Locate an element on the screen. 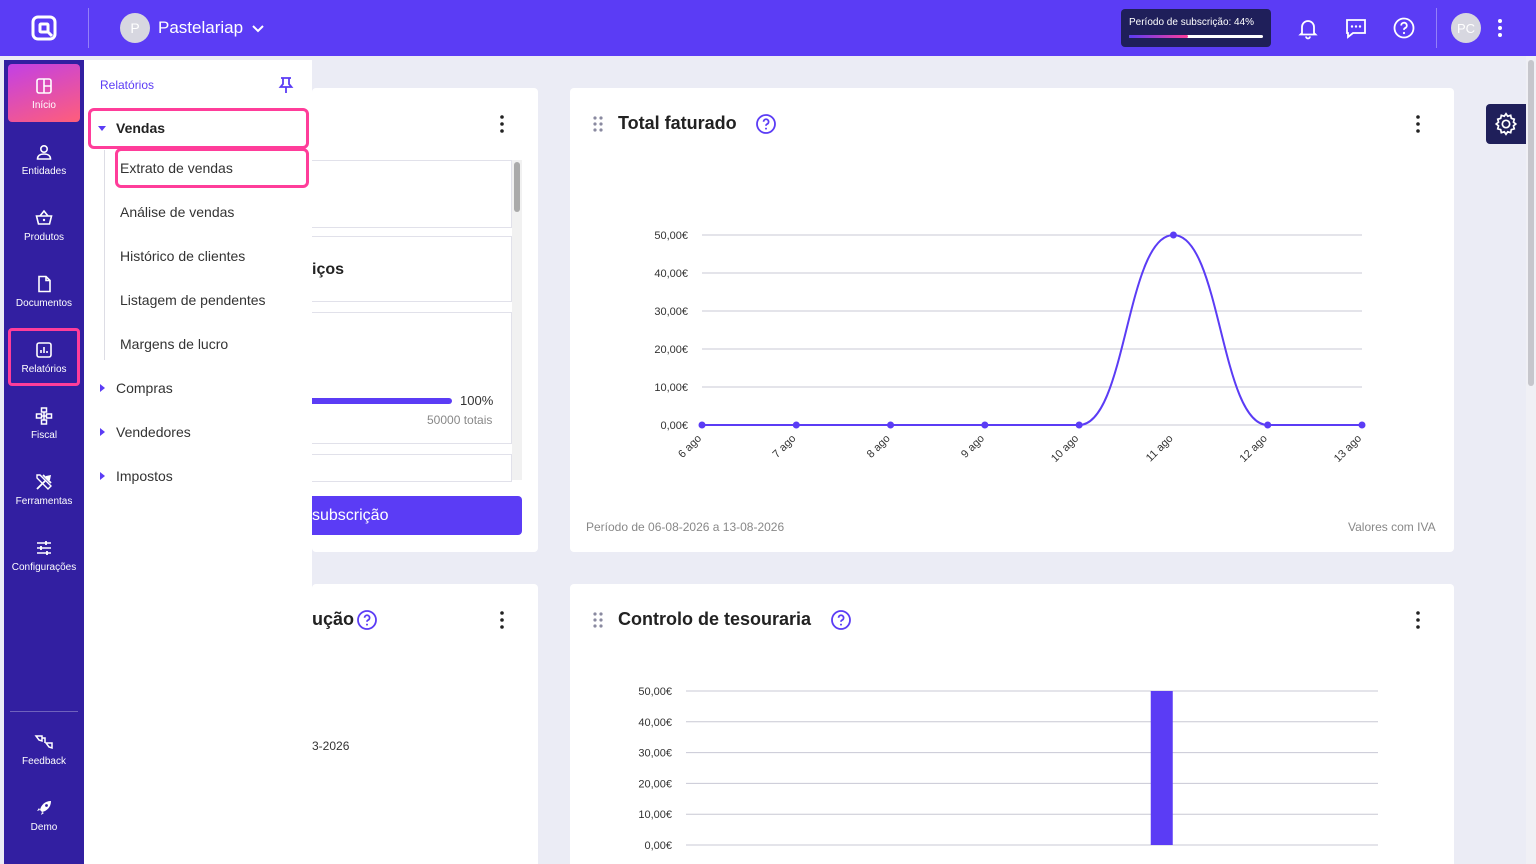 Image resolution: width=1536 pixels, height=864 pixels. chat-icon is located at coordinates (1356, 28).